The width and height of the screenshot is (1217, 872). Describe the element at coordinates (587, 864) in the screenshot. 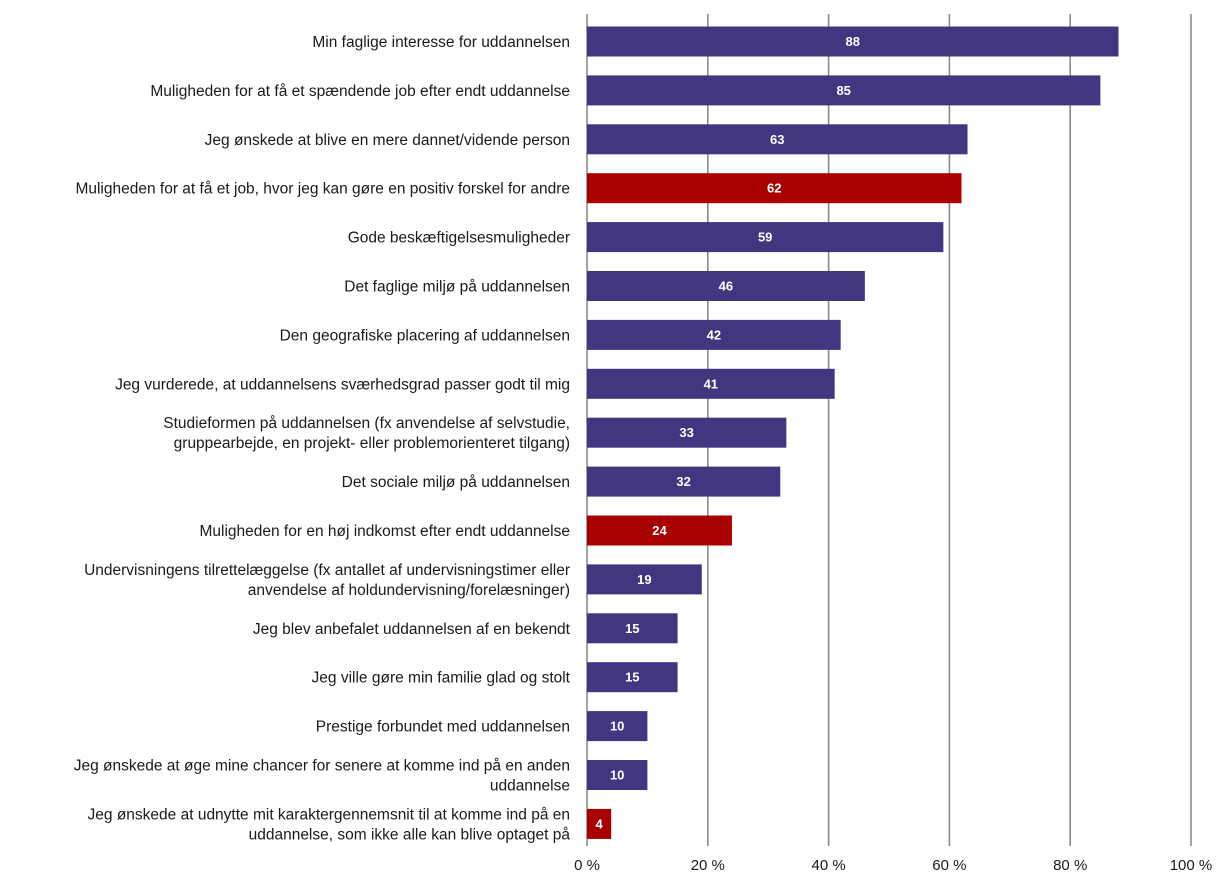

I see `x-tick-label: 0 %` at that location.